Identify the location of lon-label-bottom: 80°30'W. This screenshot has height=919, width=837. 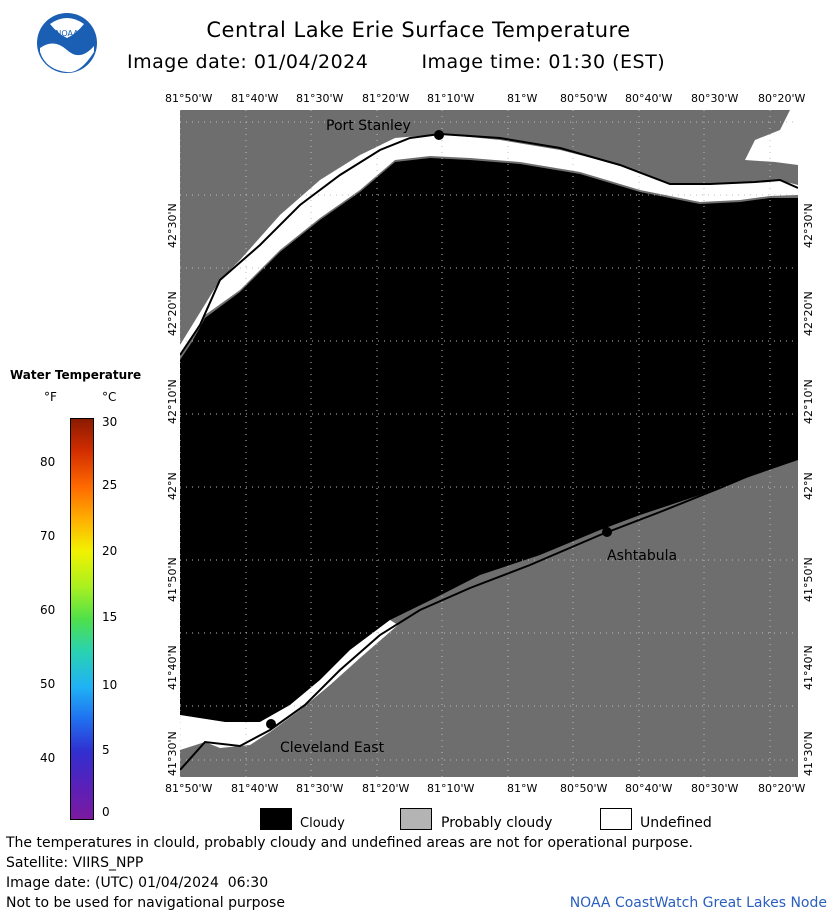
(715, 788).